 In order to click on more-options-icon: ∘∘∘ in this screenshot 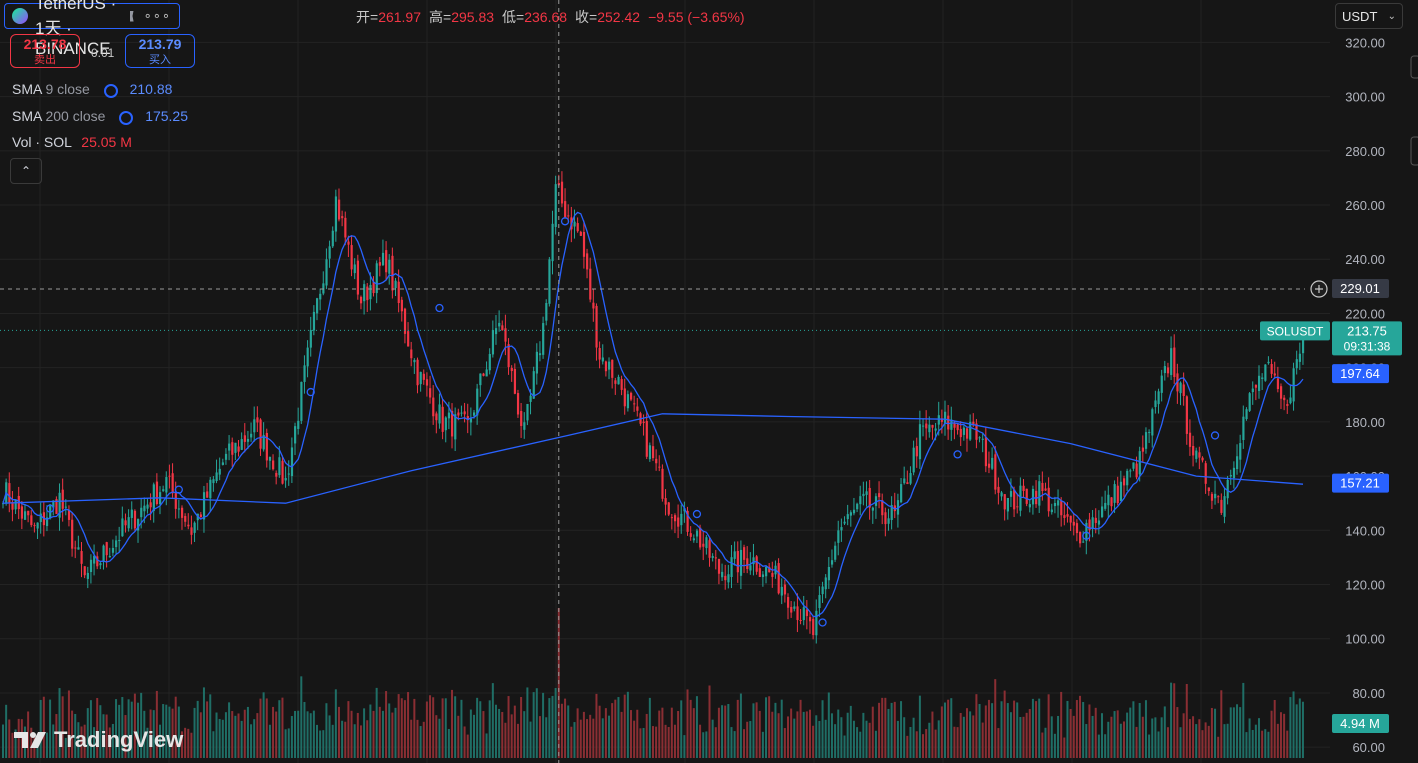, I will do `click(157, 15)`.